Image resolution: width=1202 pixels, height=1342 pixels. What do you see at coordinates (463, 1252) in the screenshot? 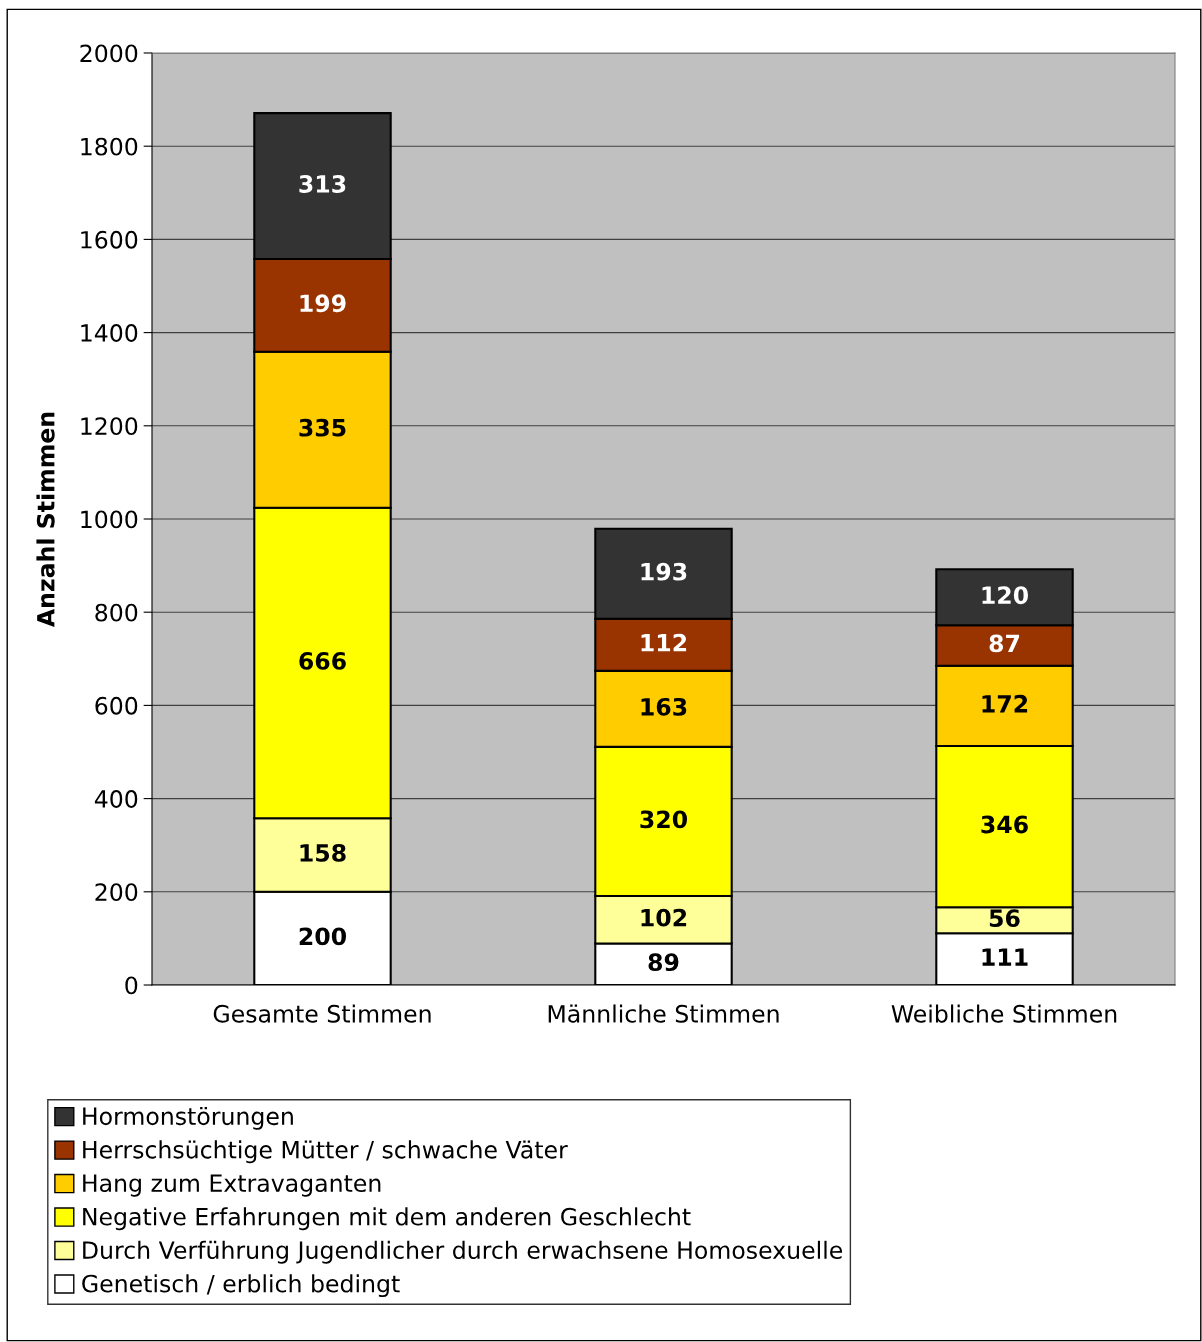
I see `legend-label: Durch Verführung Jugendlicher durch erwachsene Homosexuelle` at bounding box center [463, 1252].